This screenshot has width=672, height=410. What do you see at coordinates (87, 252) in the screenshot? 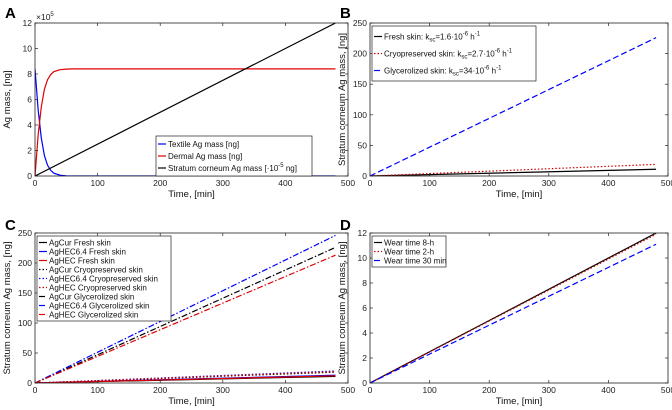
I see `legend-entry: AgHEC6.4 Fresh skin` at bounding box center [87, 252].